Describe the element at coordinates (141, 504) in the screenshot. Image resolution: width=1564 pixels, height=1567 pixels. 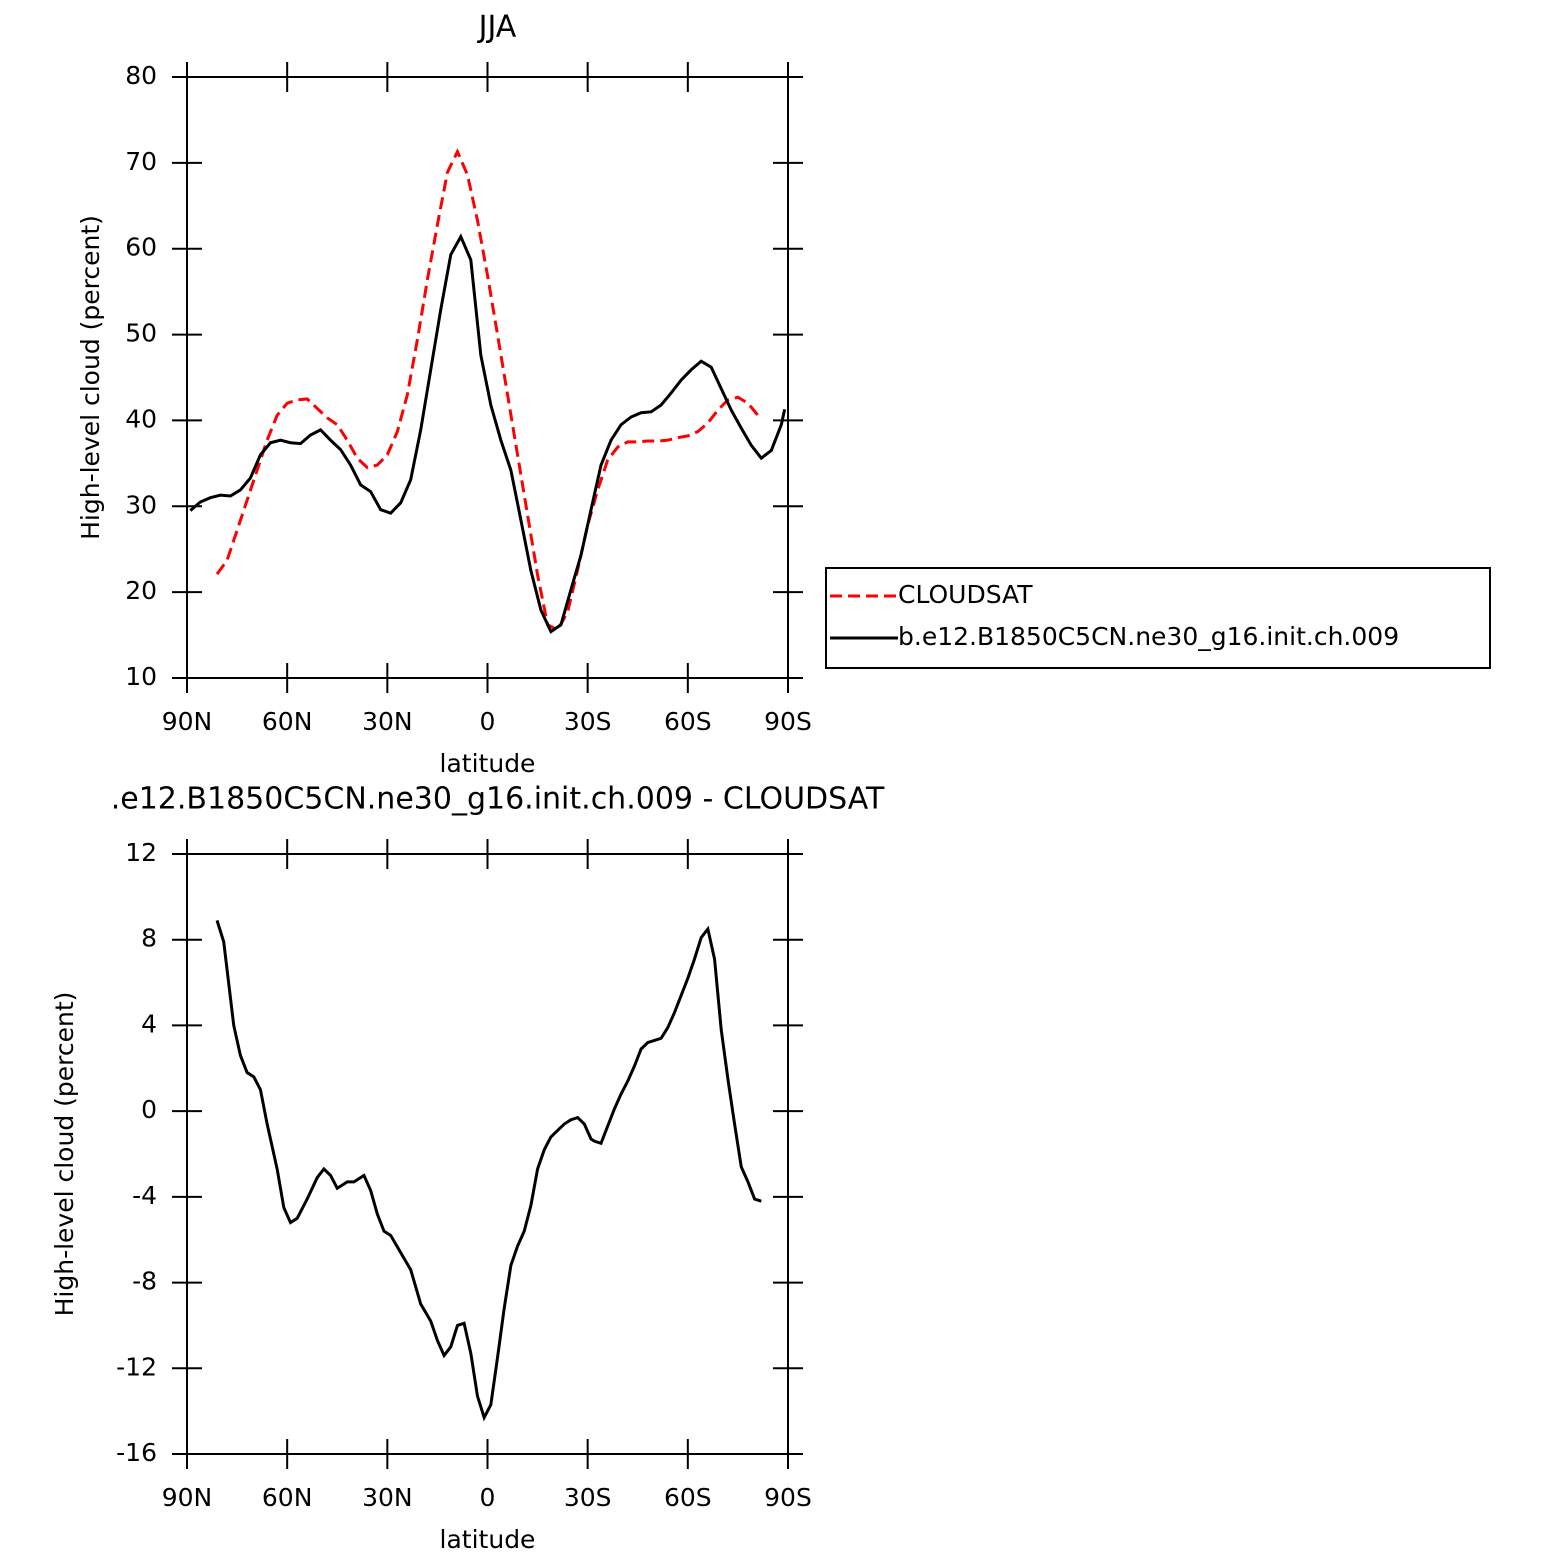
I see `y-tick-label: 30` at that location.